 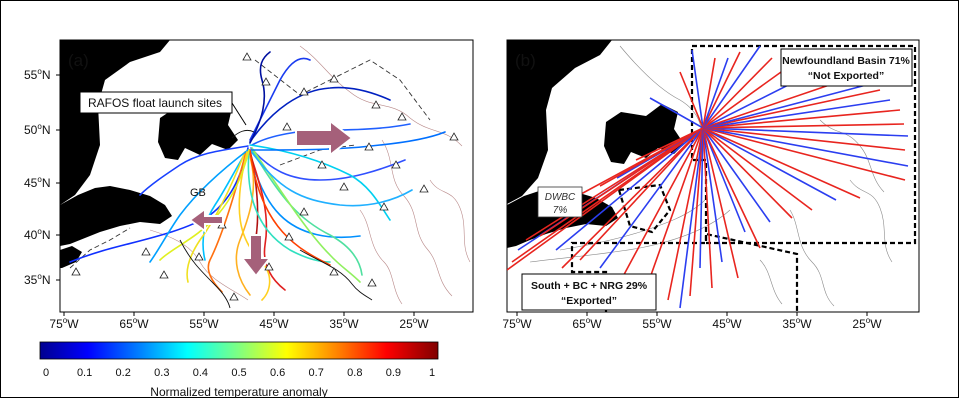 What do you see at coordinates (84, 373) in the screenshot?
I see `colorbar-tick-label: 0.1` at bounding box center [84, 373].